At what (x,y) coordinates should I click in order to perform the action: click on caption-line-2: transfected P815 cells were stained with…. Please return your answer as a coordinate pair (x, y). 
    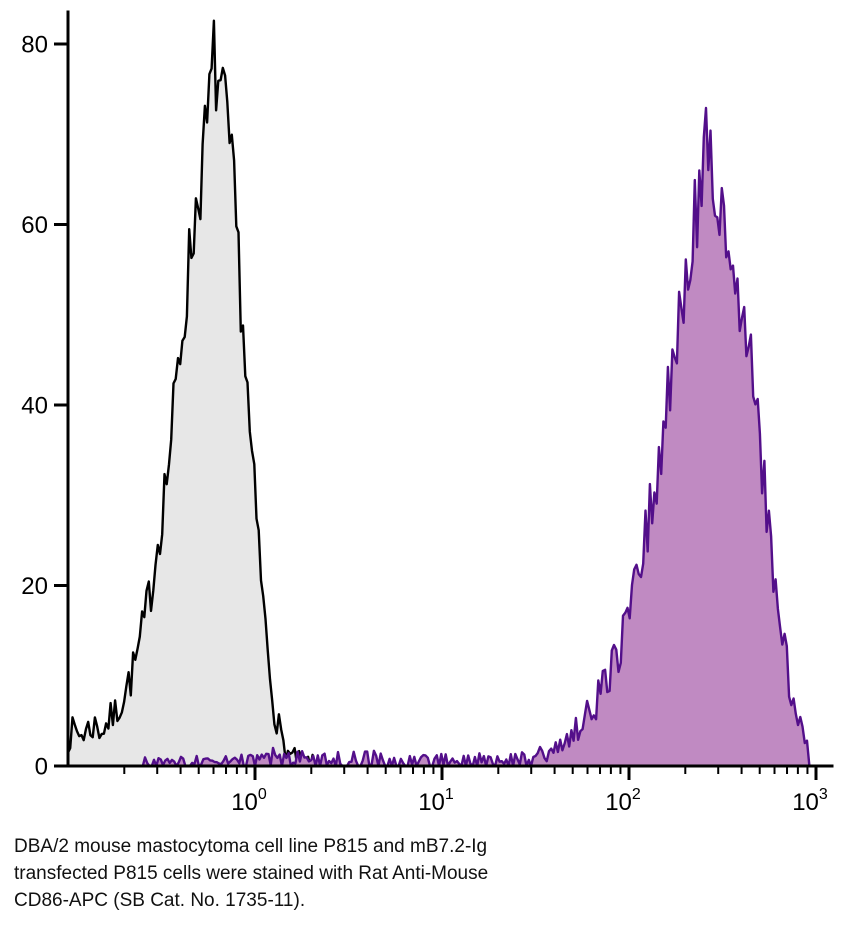
    Looking at the image, I should click on (251, 873).